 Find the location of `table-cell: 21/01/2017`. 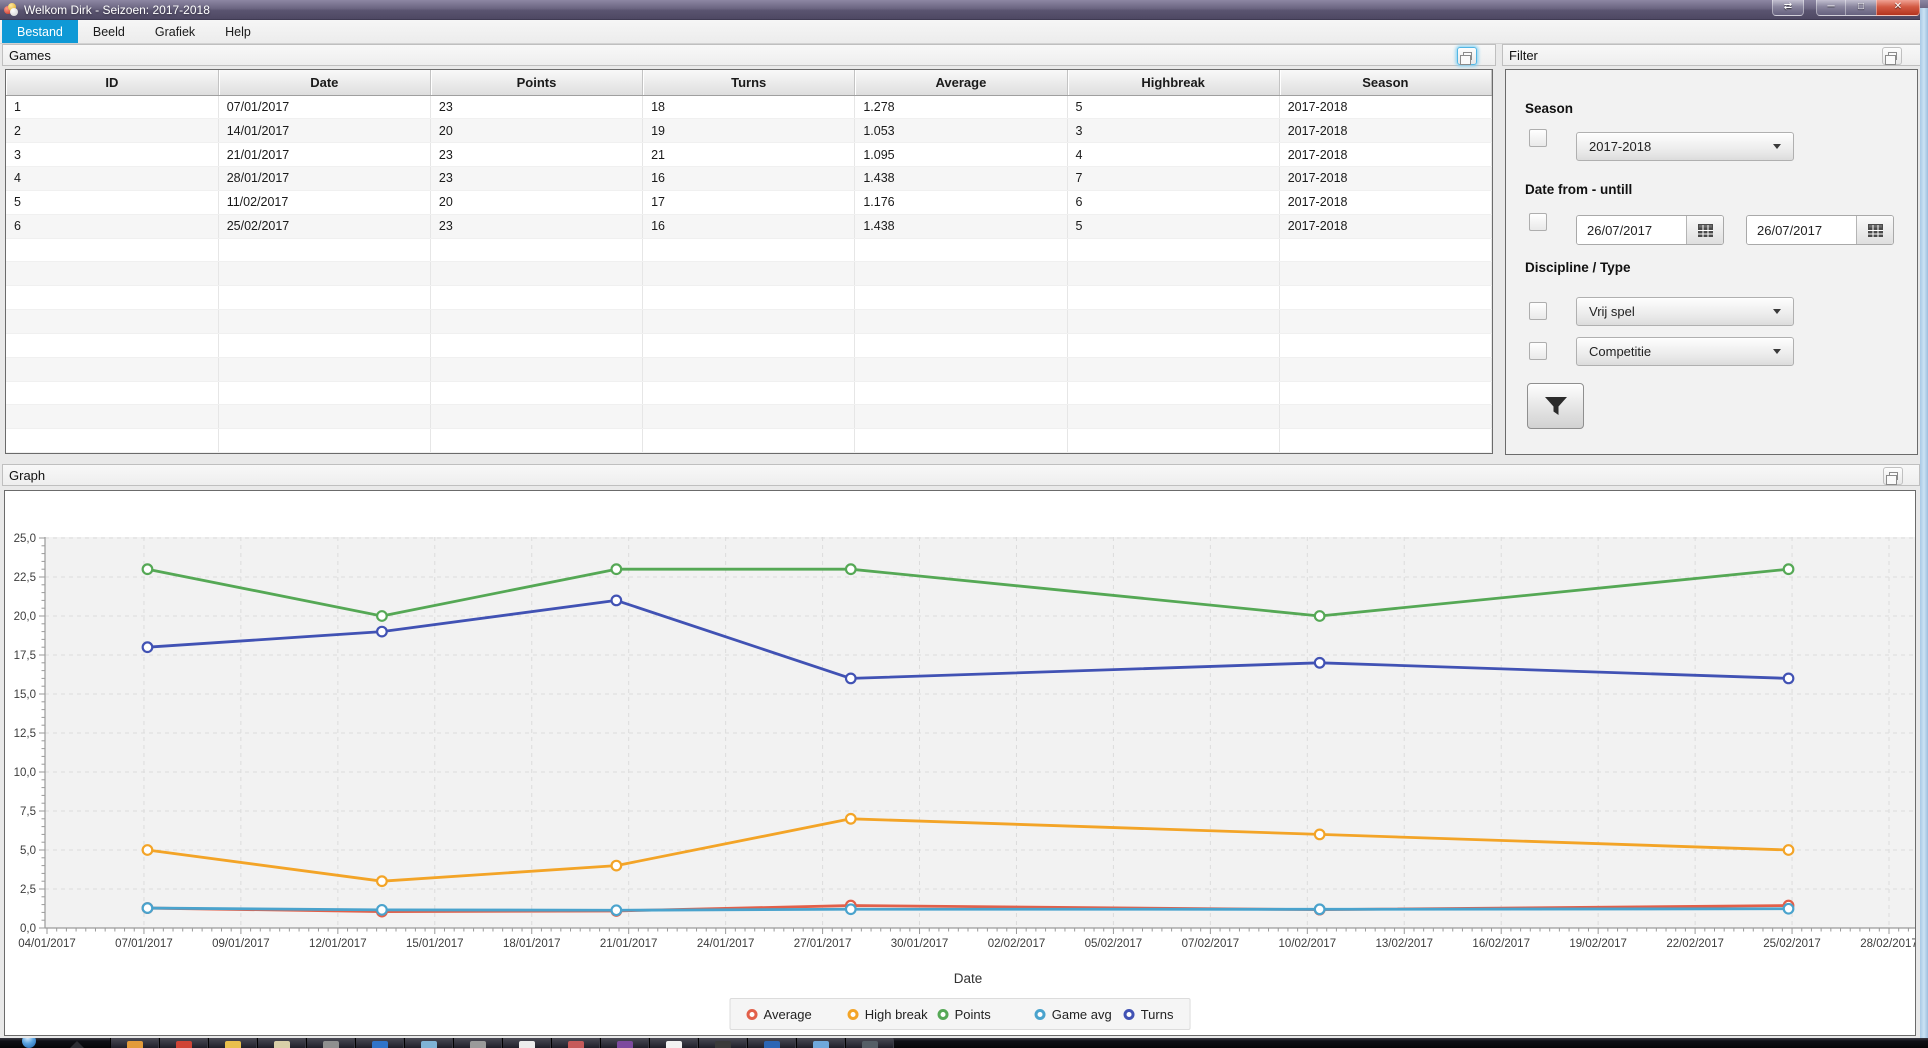

table-cell: 21/01/2017 is located at coordinates (324, 155).